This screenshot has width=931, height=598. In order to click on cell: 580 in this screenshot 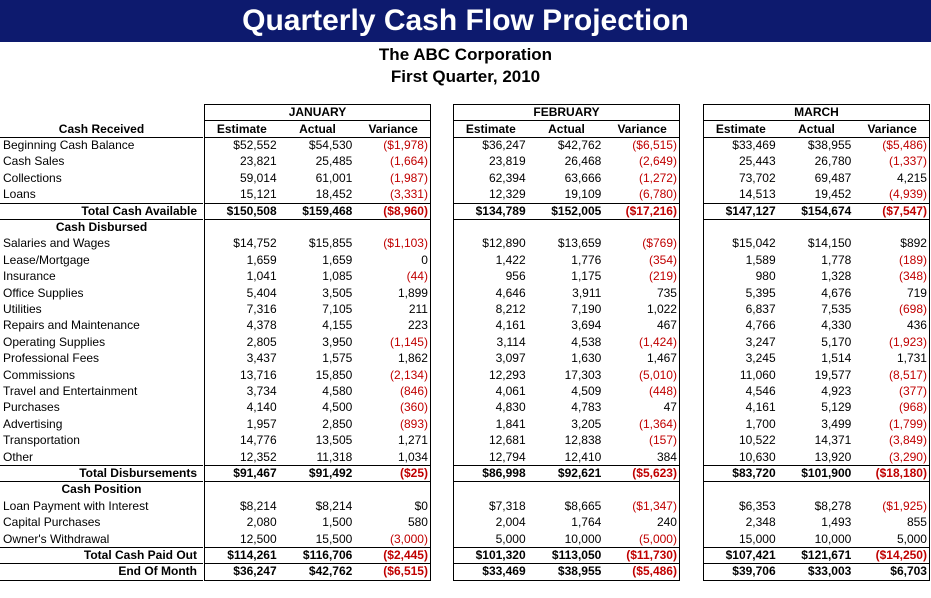, I will do `click(417, 522)`.